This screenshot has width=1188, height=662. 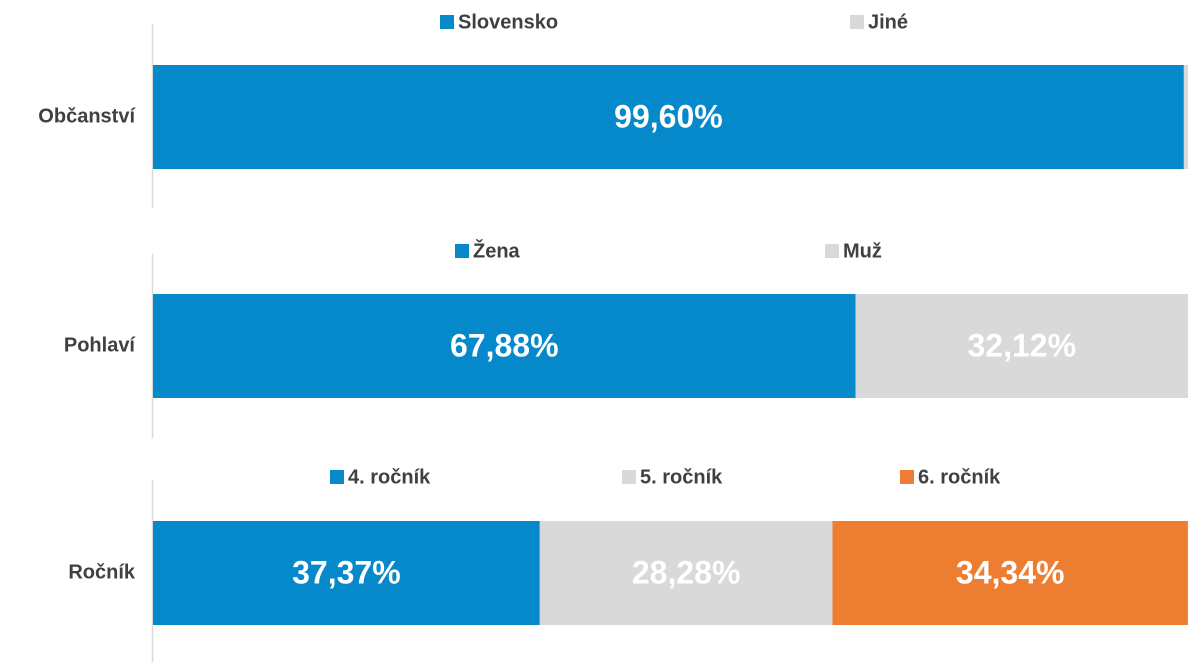 What do you see at coordinates (100, 345) in the screenshot?
I see `category-label: Pohlaví` at bounding box center [100, 345].